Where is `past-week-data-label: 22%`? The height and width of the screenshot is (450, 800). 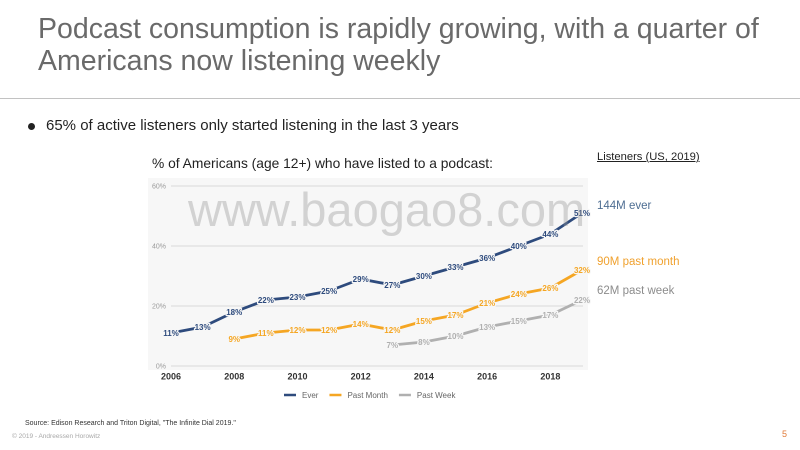
past-week-data-label: 22% is located at coordinates (582, 300).